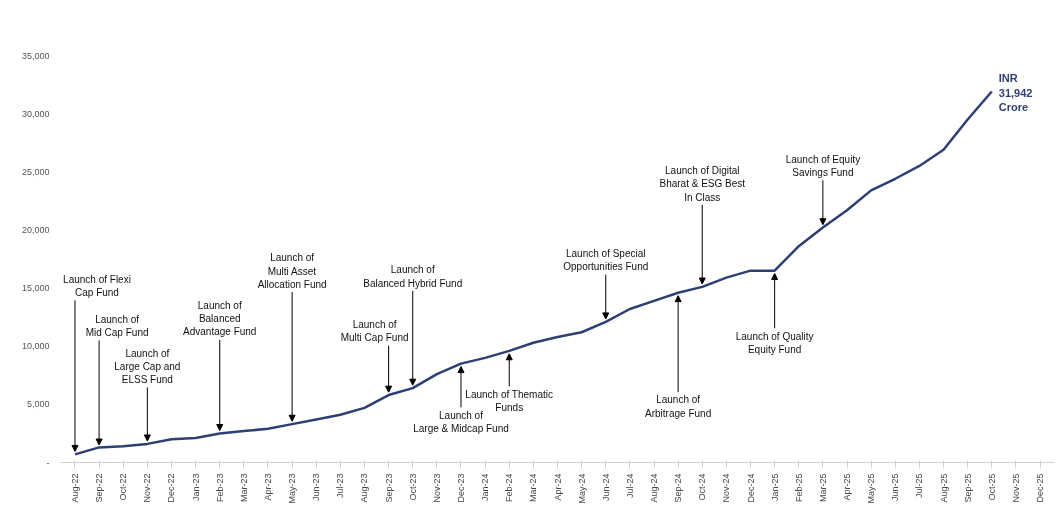 Image resolution: width=1064 pixels, height=506 pixels. I want to click on annotation: Launch of Special Opportunities Fund, so click(606, 260).